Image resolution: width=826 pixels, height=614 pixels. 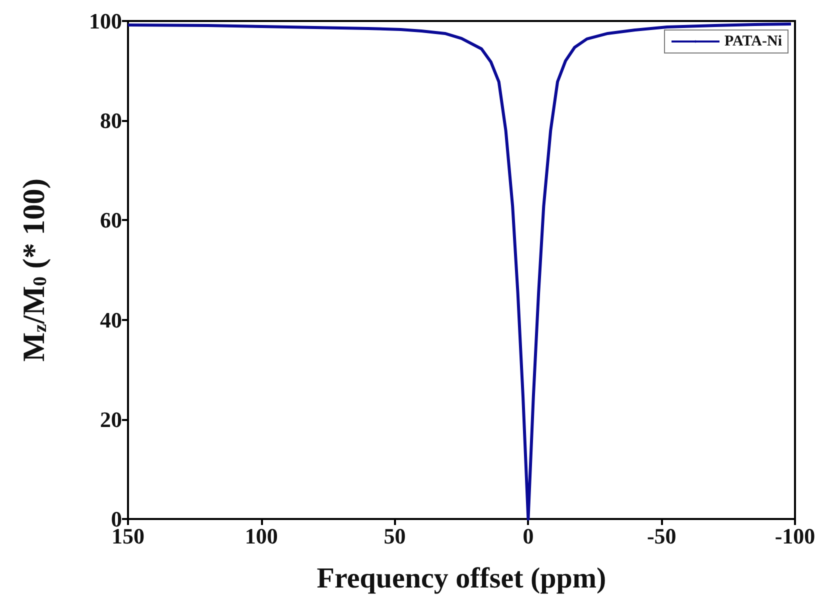 I want to click on x-tick-label: 0, so click(x=528, y=536).